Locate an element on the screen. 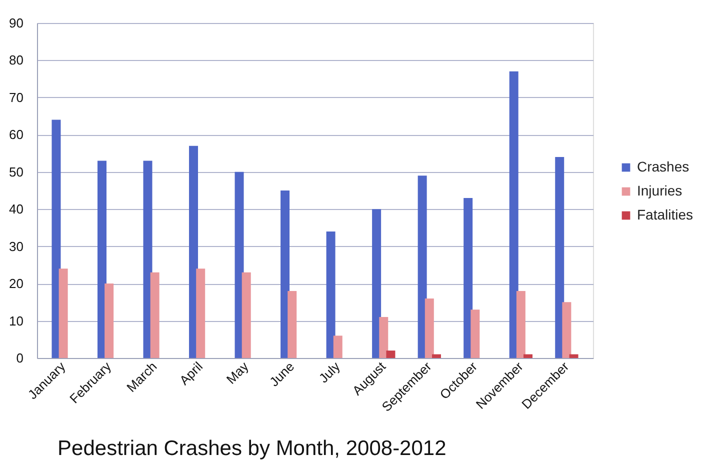  y-tick-label: 10 is located at coordinates (16, 320).